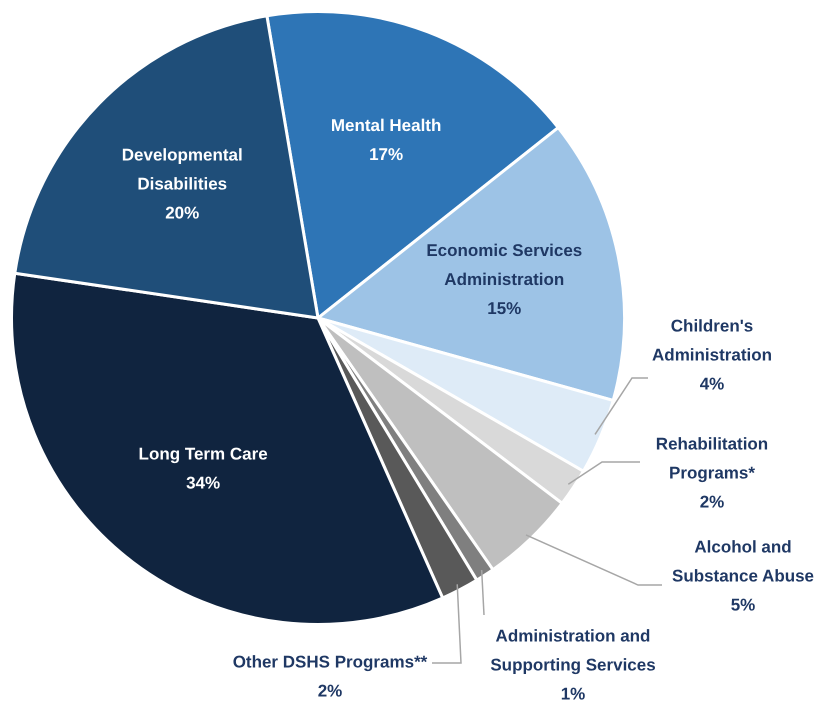 Image resolution: width=817 pixels, height=706 pixels. Describe the element at coordinates (386, 154) in the screenshot. I see `data-label: 17%` at that location.